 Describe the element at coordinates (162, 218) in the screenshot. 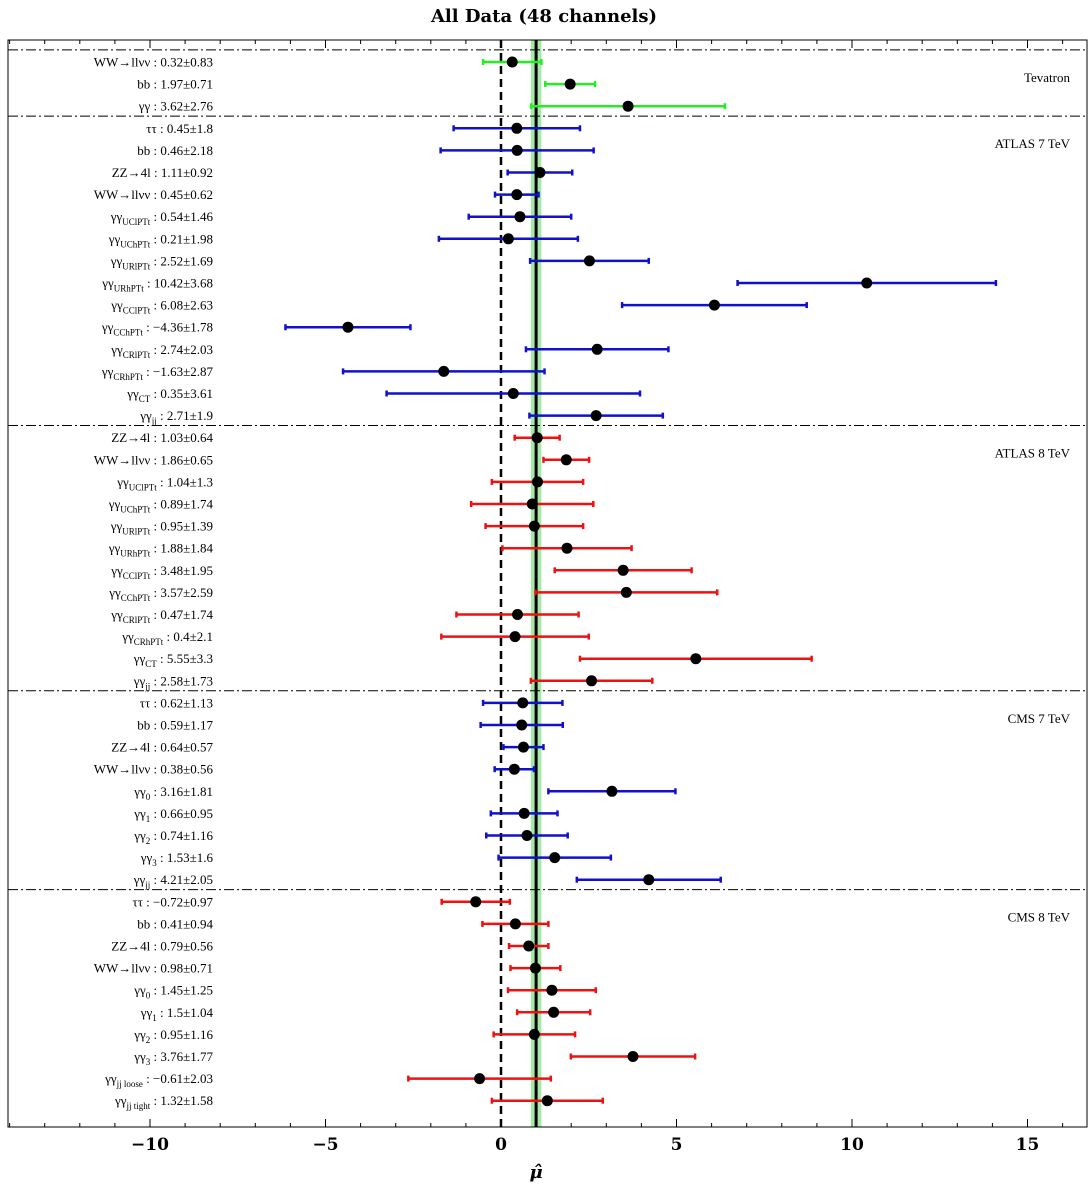

I see `channel-label: γγUClPTt : 0.54±1.46` at that location.